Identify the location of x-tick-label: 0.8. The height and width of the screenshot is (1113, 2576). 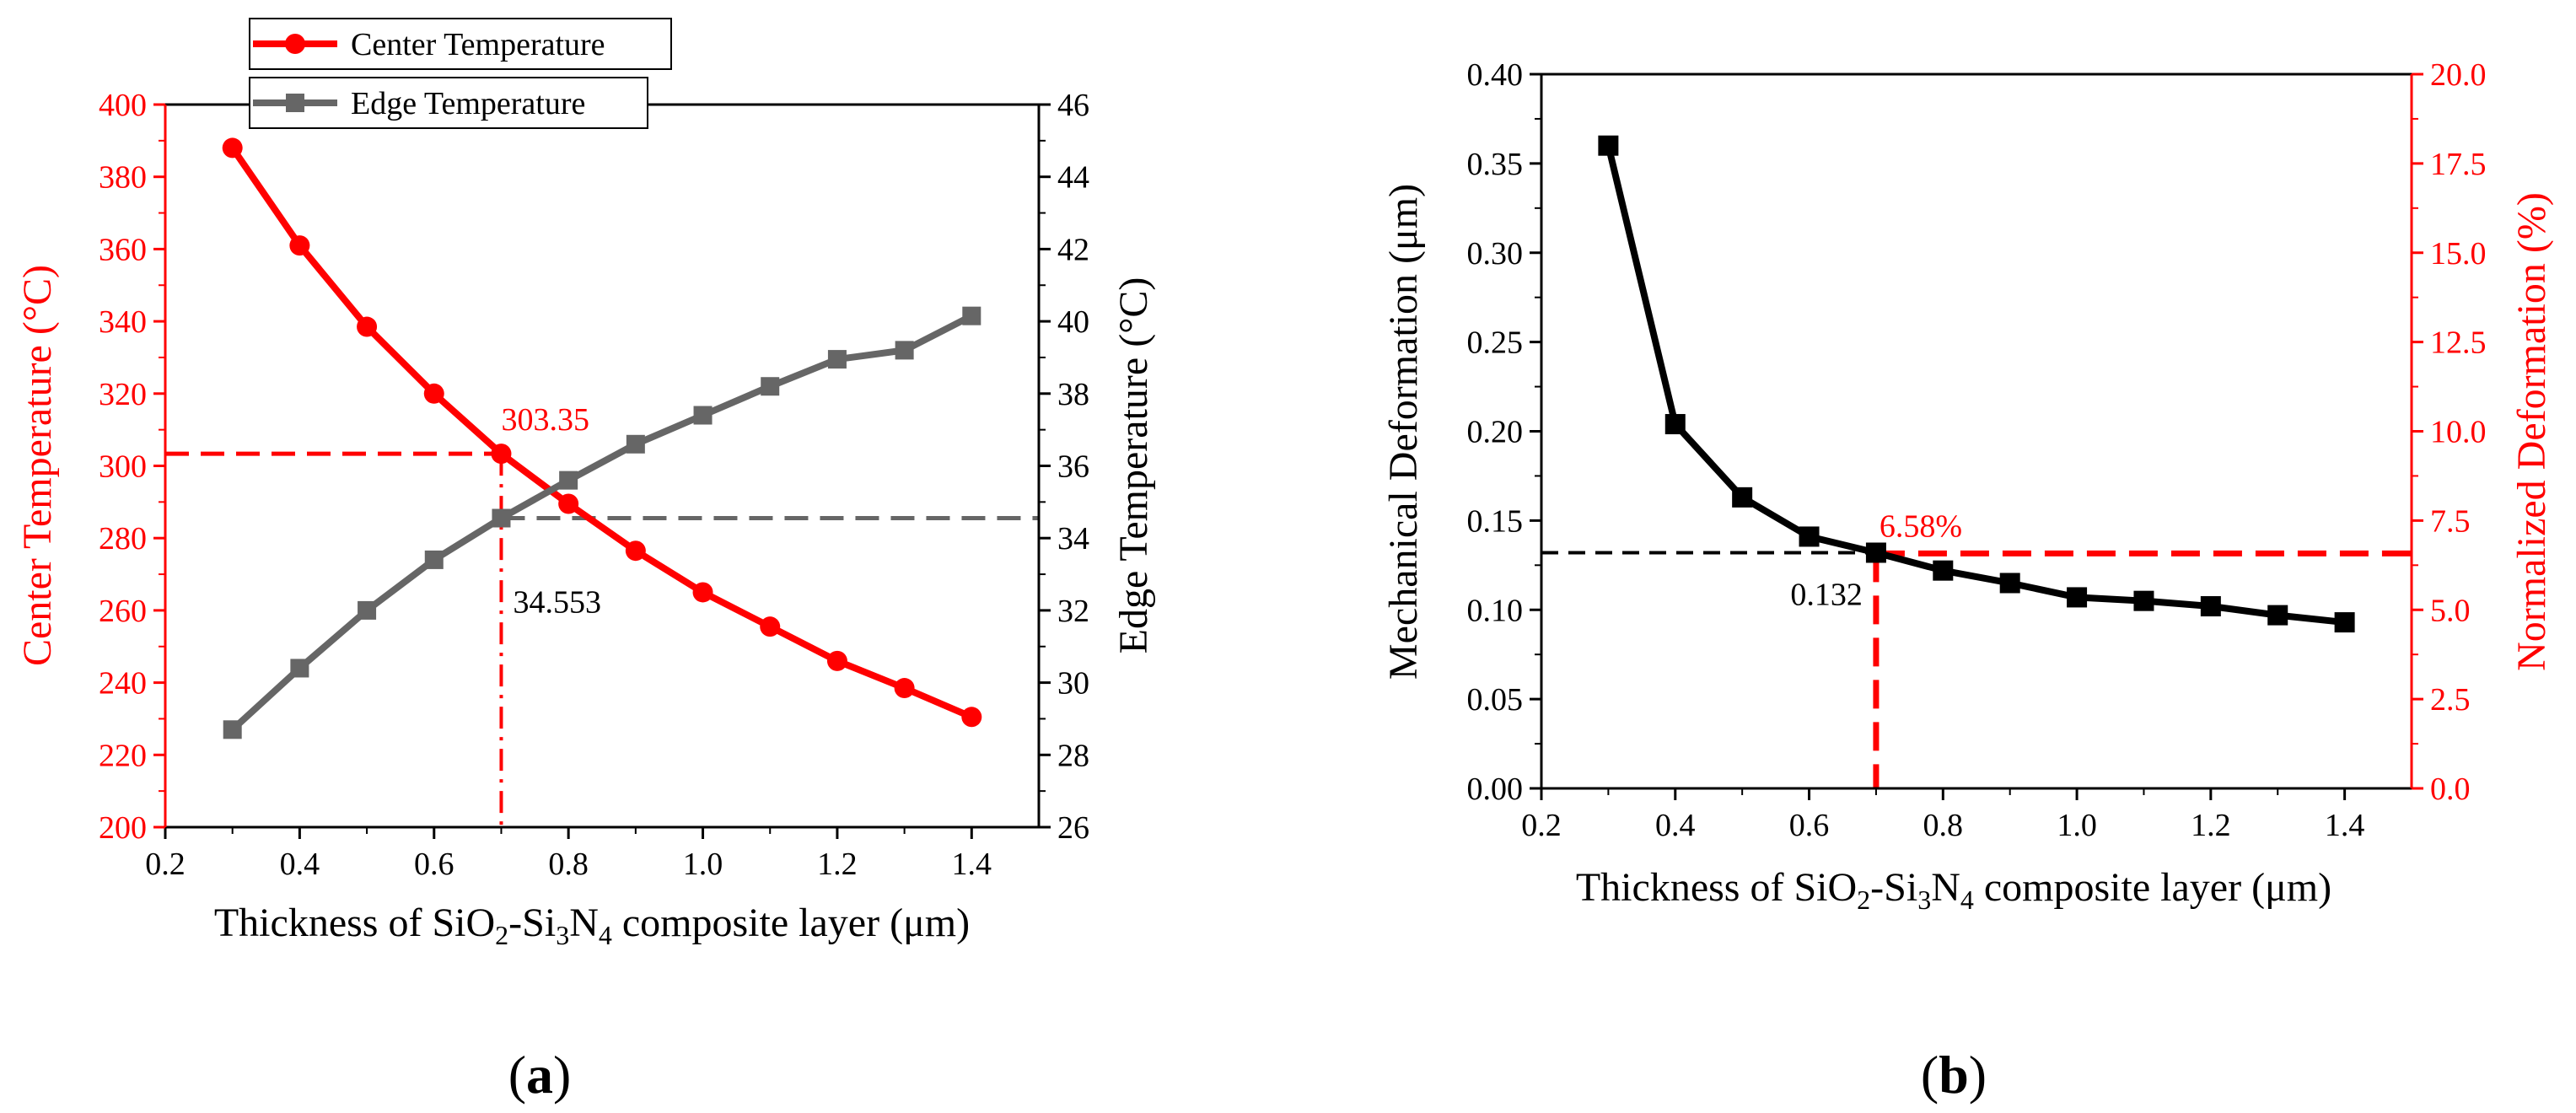
(568, 864).